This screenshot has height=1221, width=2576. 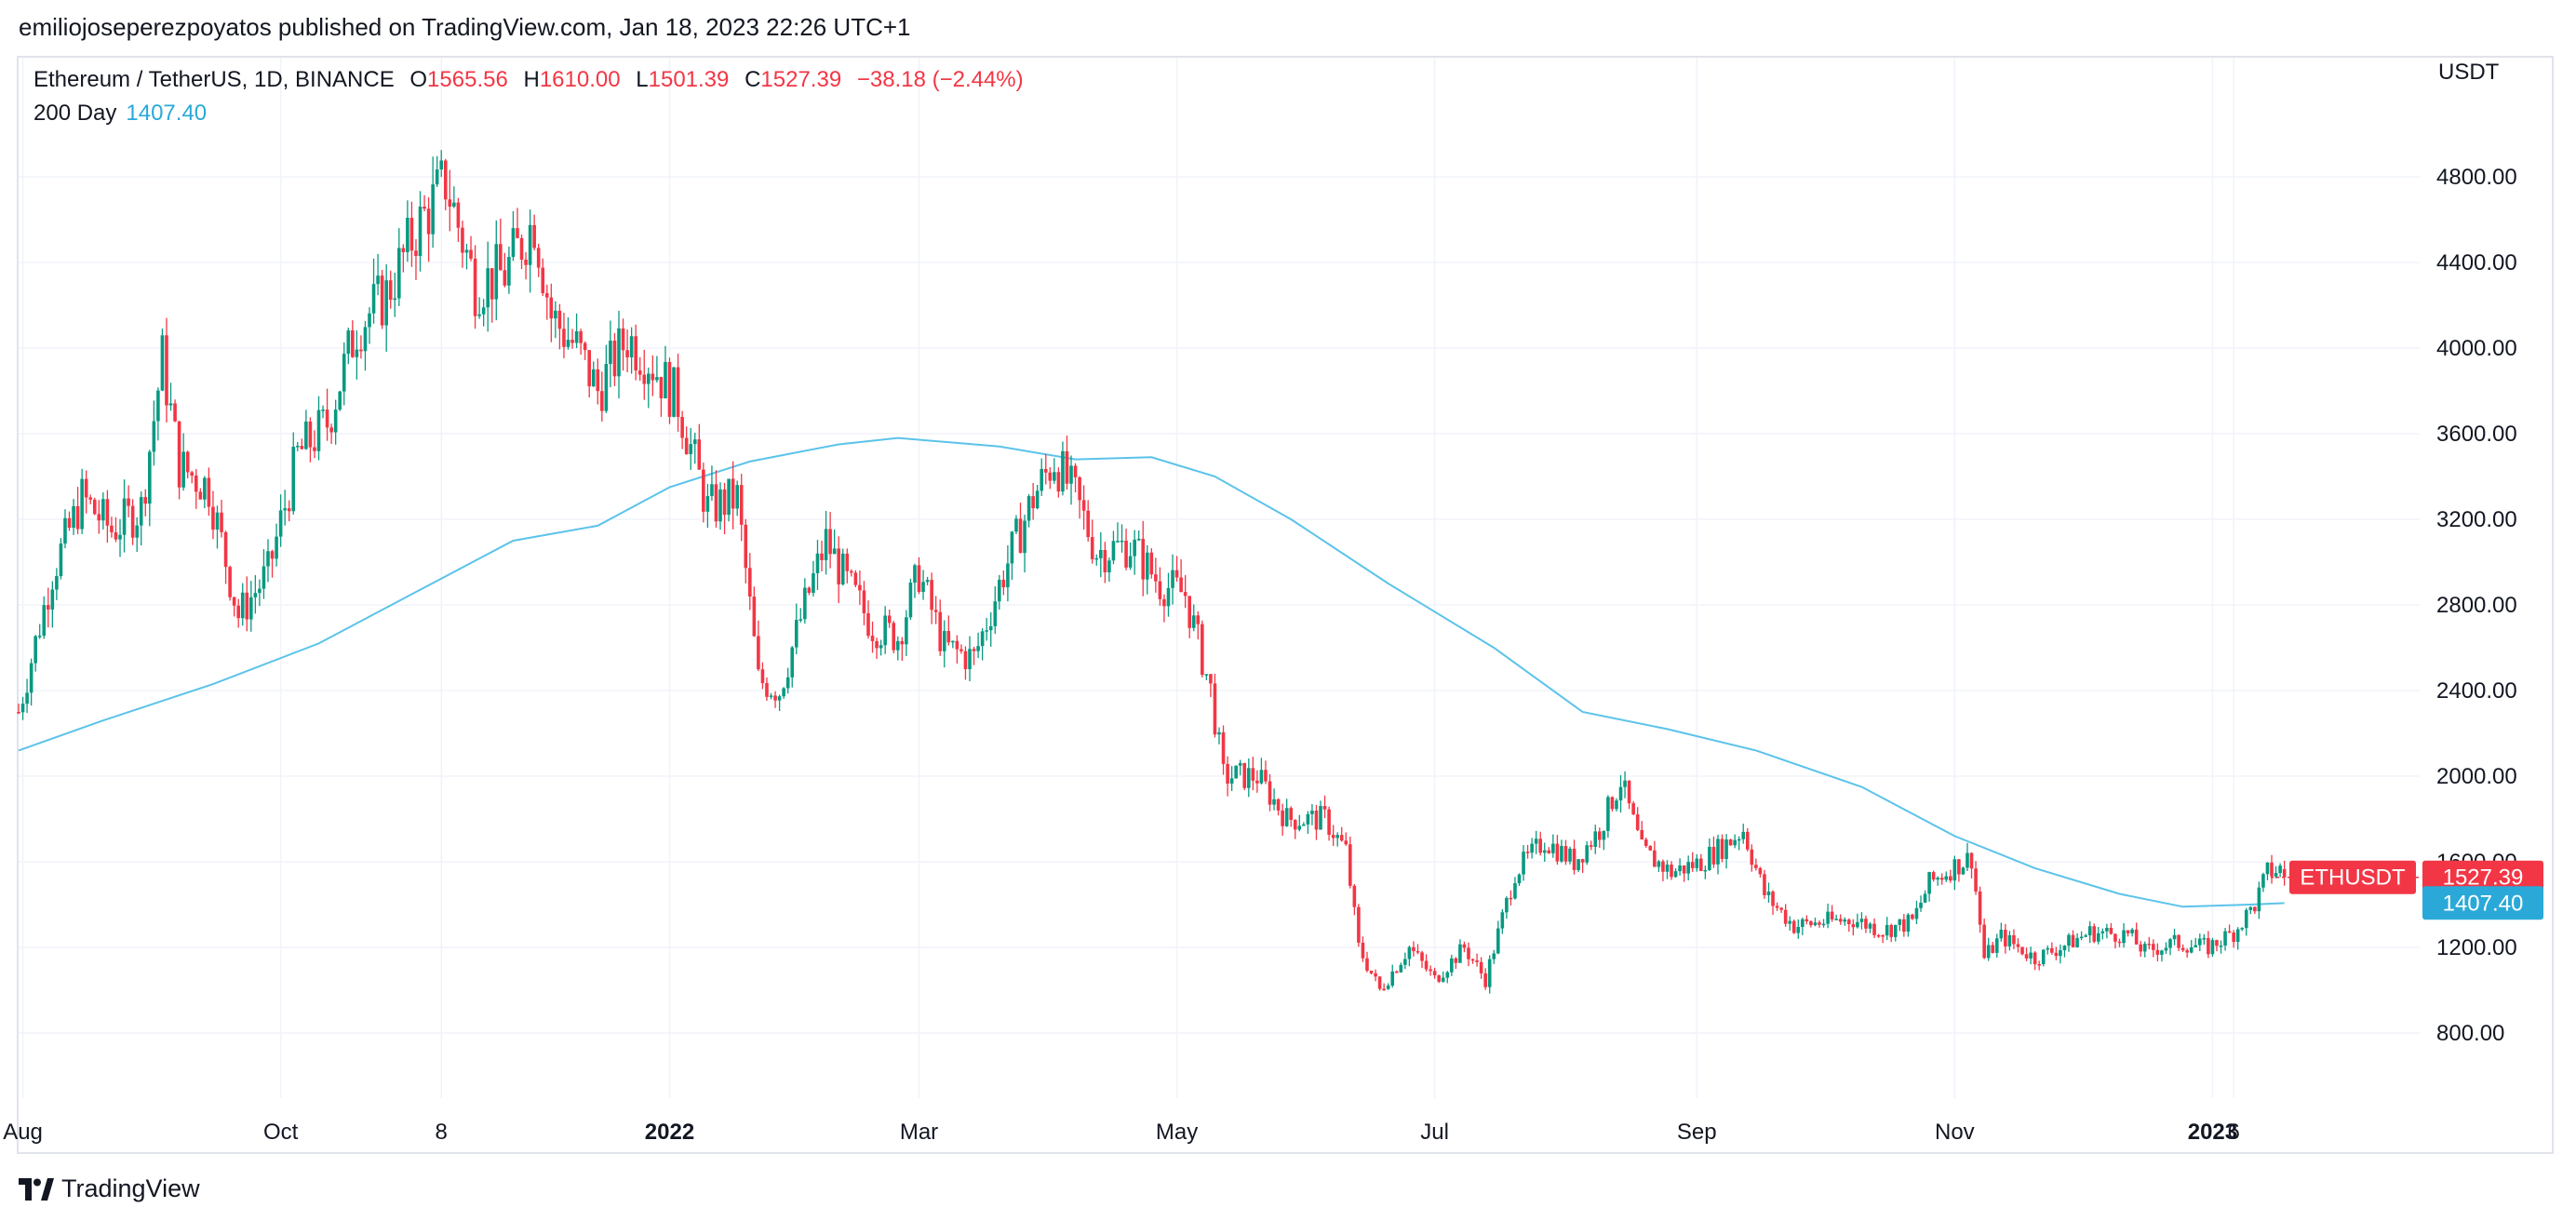 What do you see at coordinates (919, 1132) in the screenshot?
I see `time-tick-label: Mar` at bounding box center [919, 1132].